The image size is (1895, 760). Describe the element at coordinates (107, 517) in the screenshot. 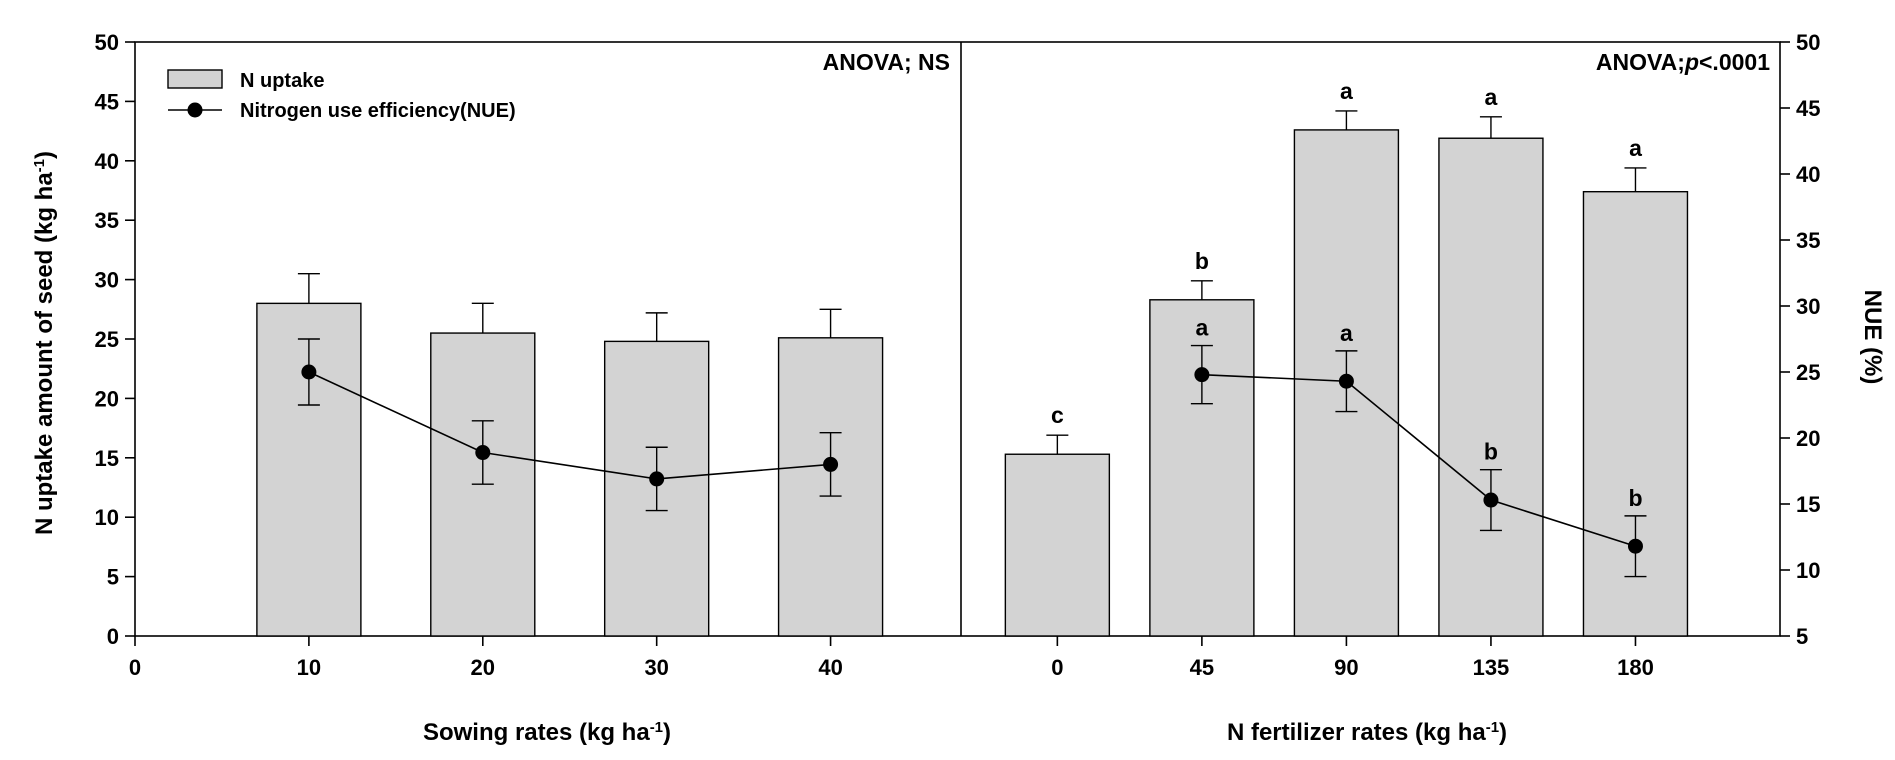

I see `left-y-tick-label: 10` at that location.